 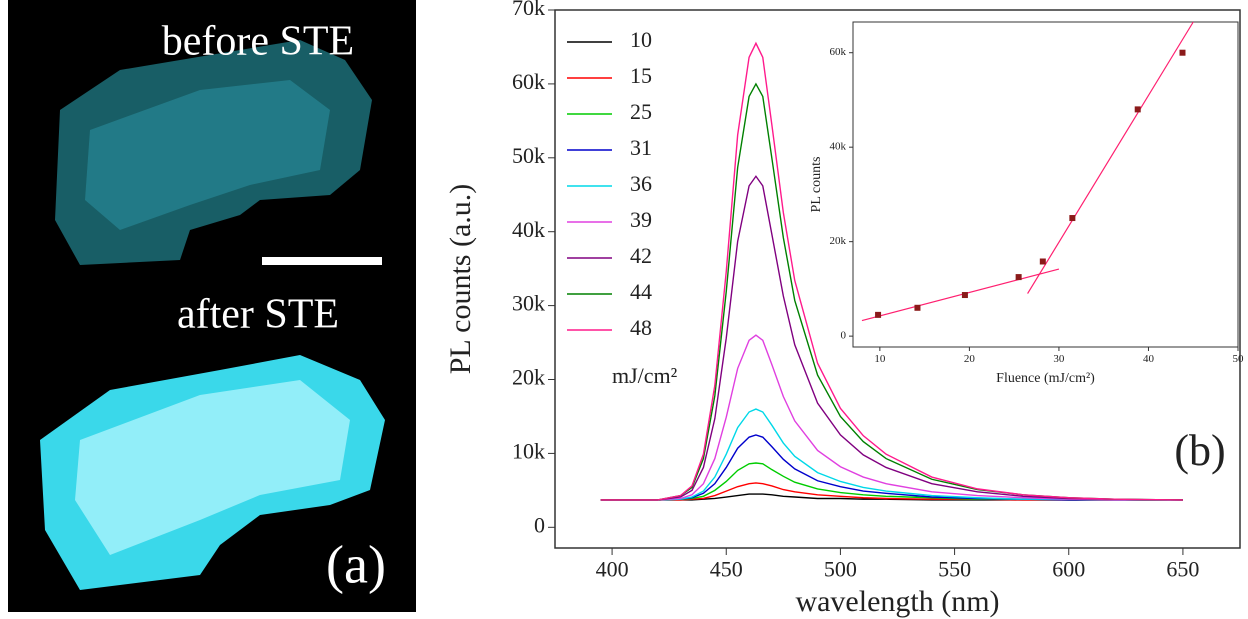 What do you see at coordinates (641, 39) in the screenshot?
I see `legend-label: 10` at bounding box center [641, 39].